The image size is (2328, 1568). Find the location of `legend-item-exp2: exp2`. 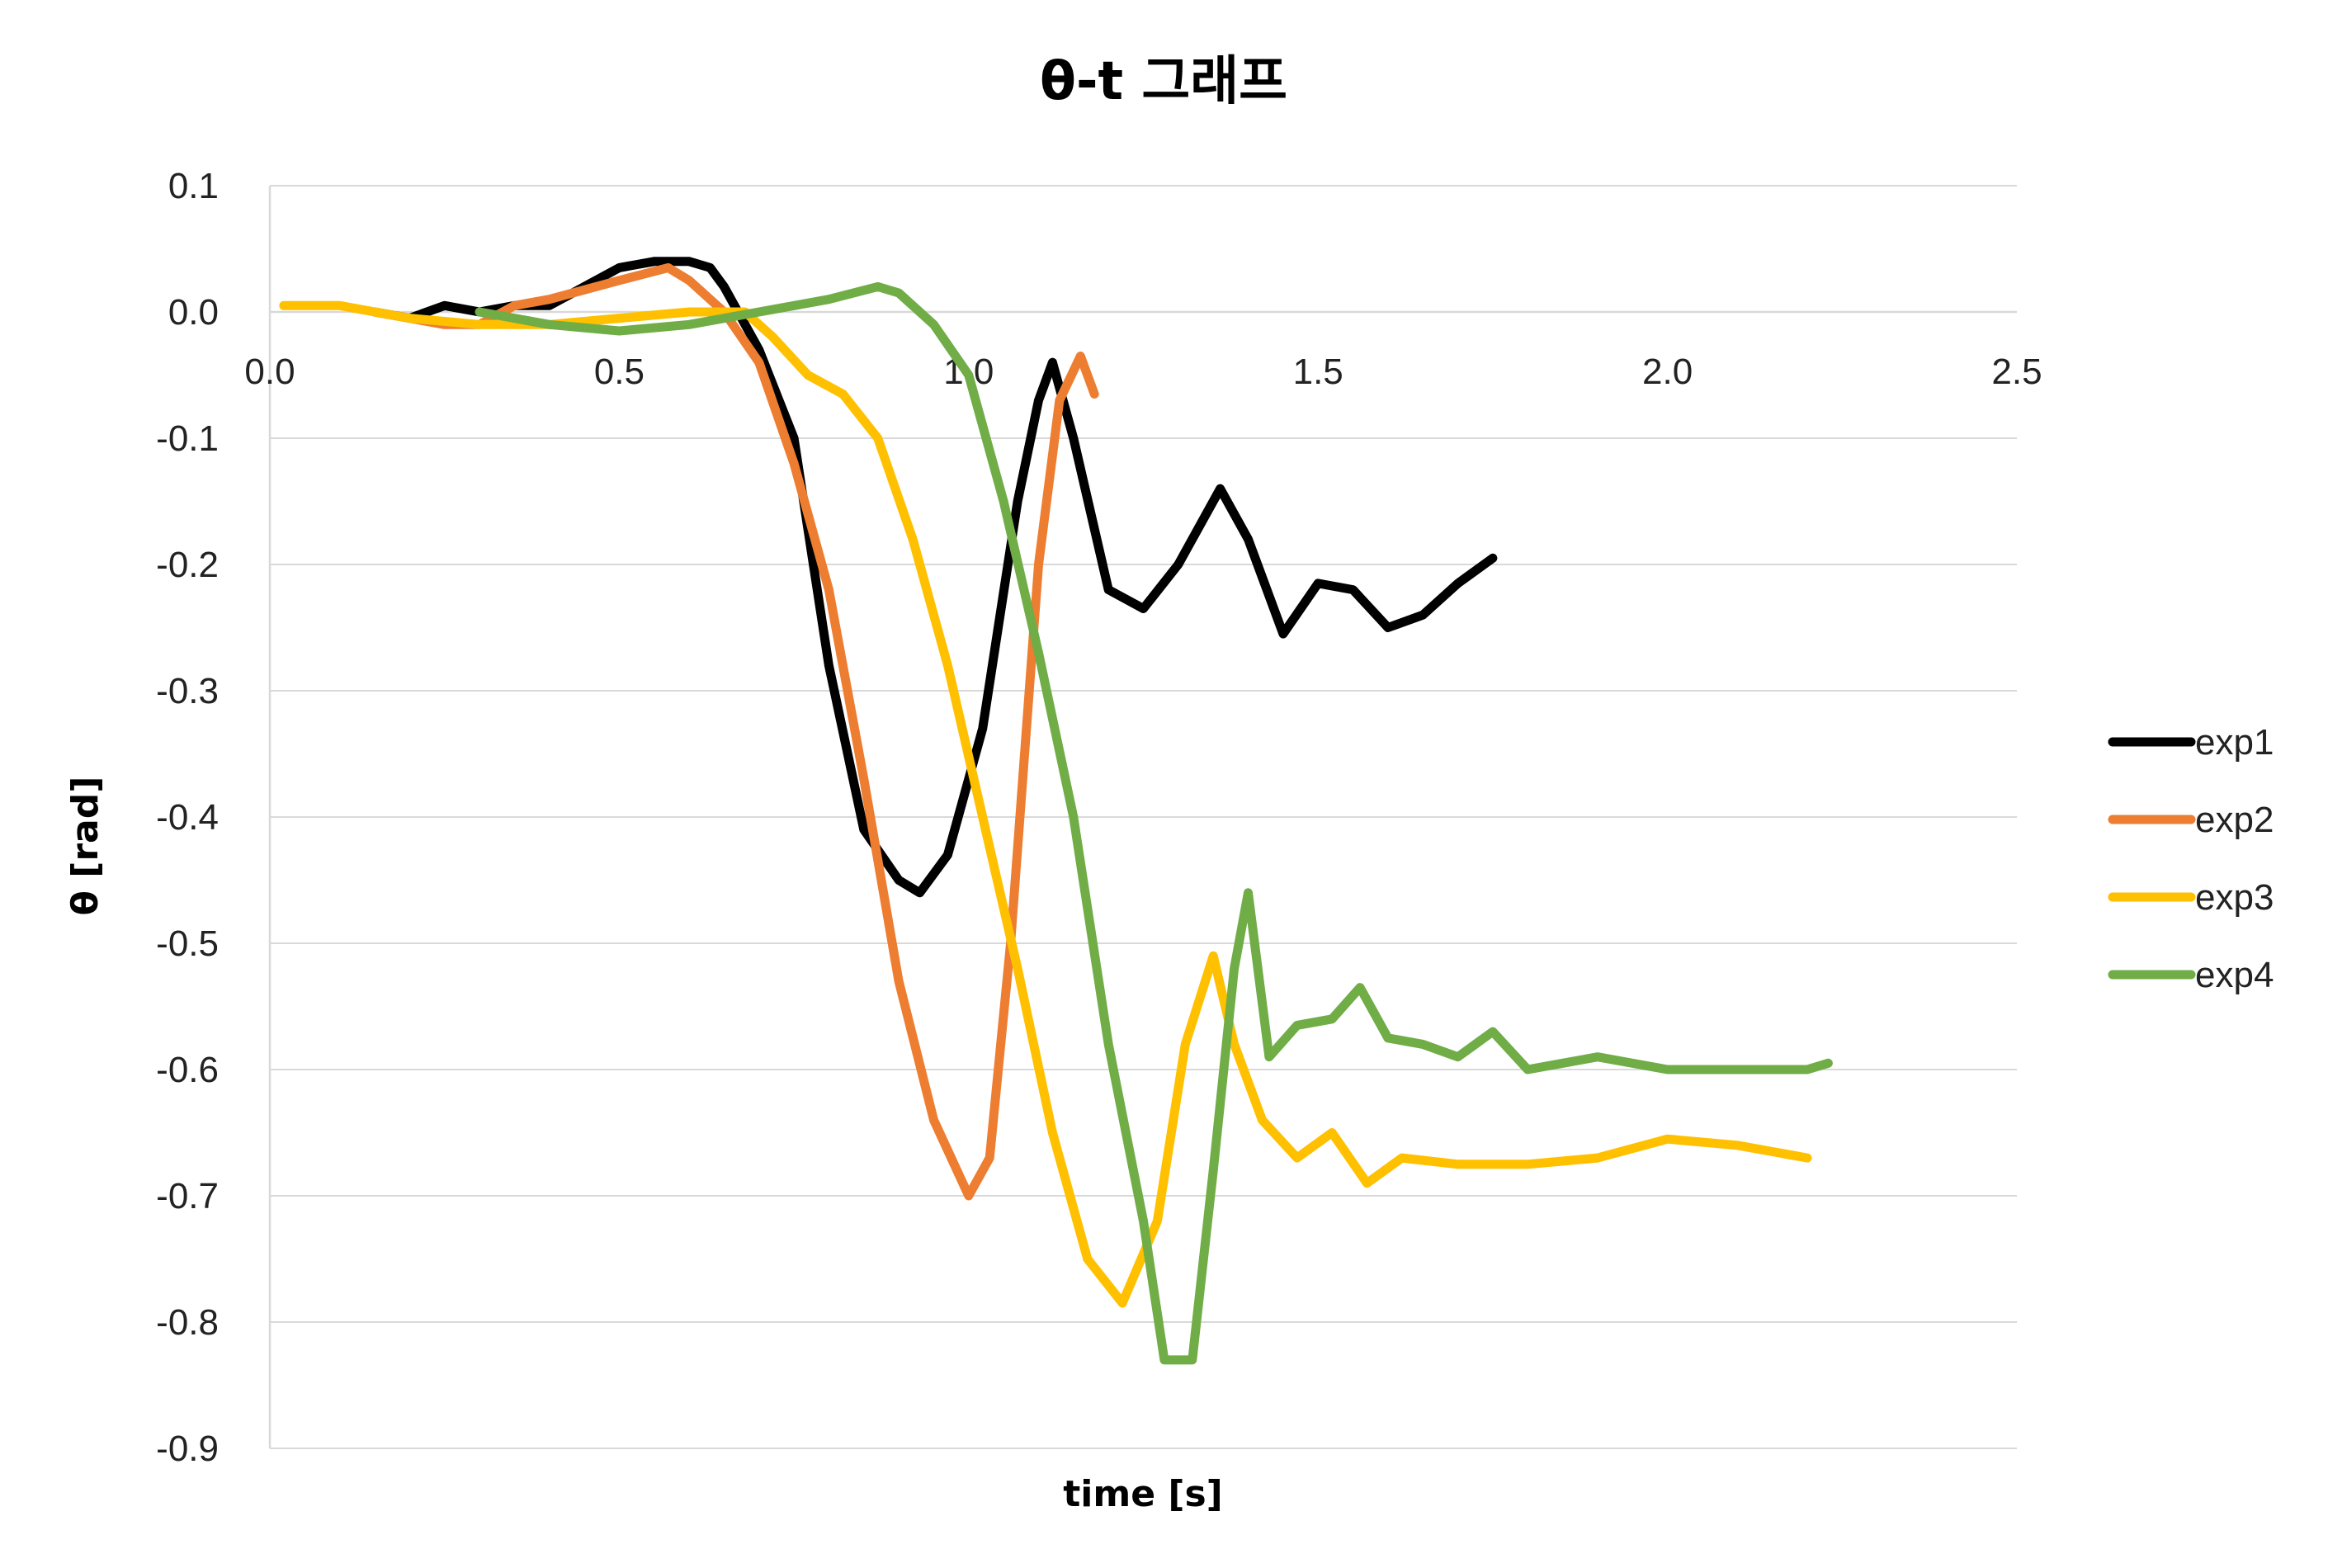

legend-item-exp2: exp2 is located at coordinates (2191, 820).